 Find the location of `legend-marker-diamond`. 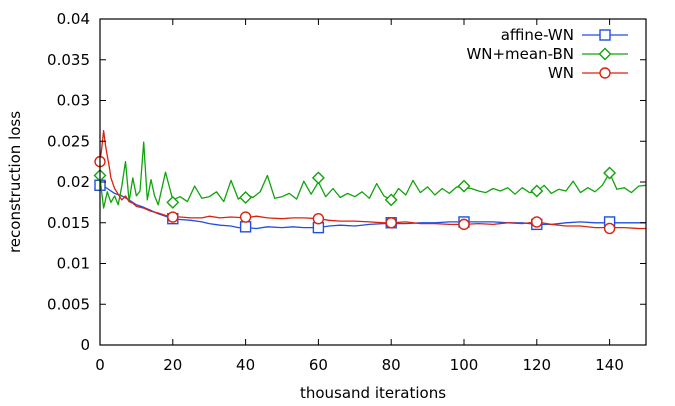

legend-marker-diamond is located at coordinates (605, 54).